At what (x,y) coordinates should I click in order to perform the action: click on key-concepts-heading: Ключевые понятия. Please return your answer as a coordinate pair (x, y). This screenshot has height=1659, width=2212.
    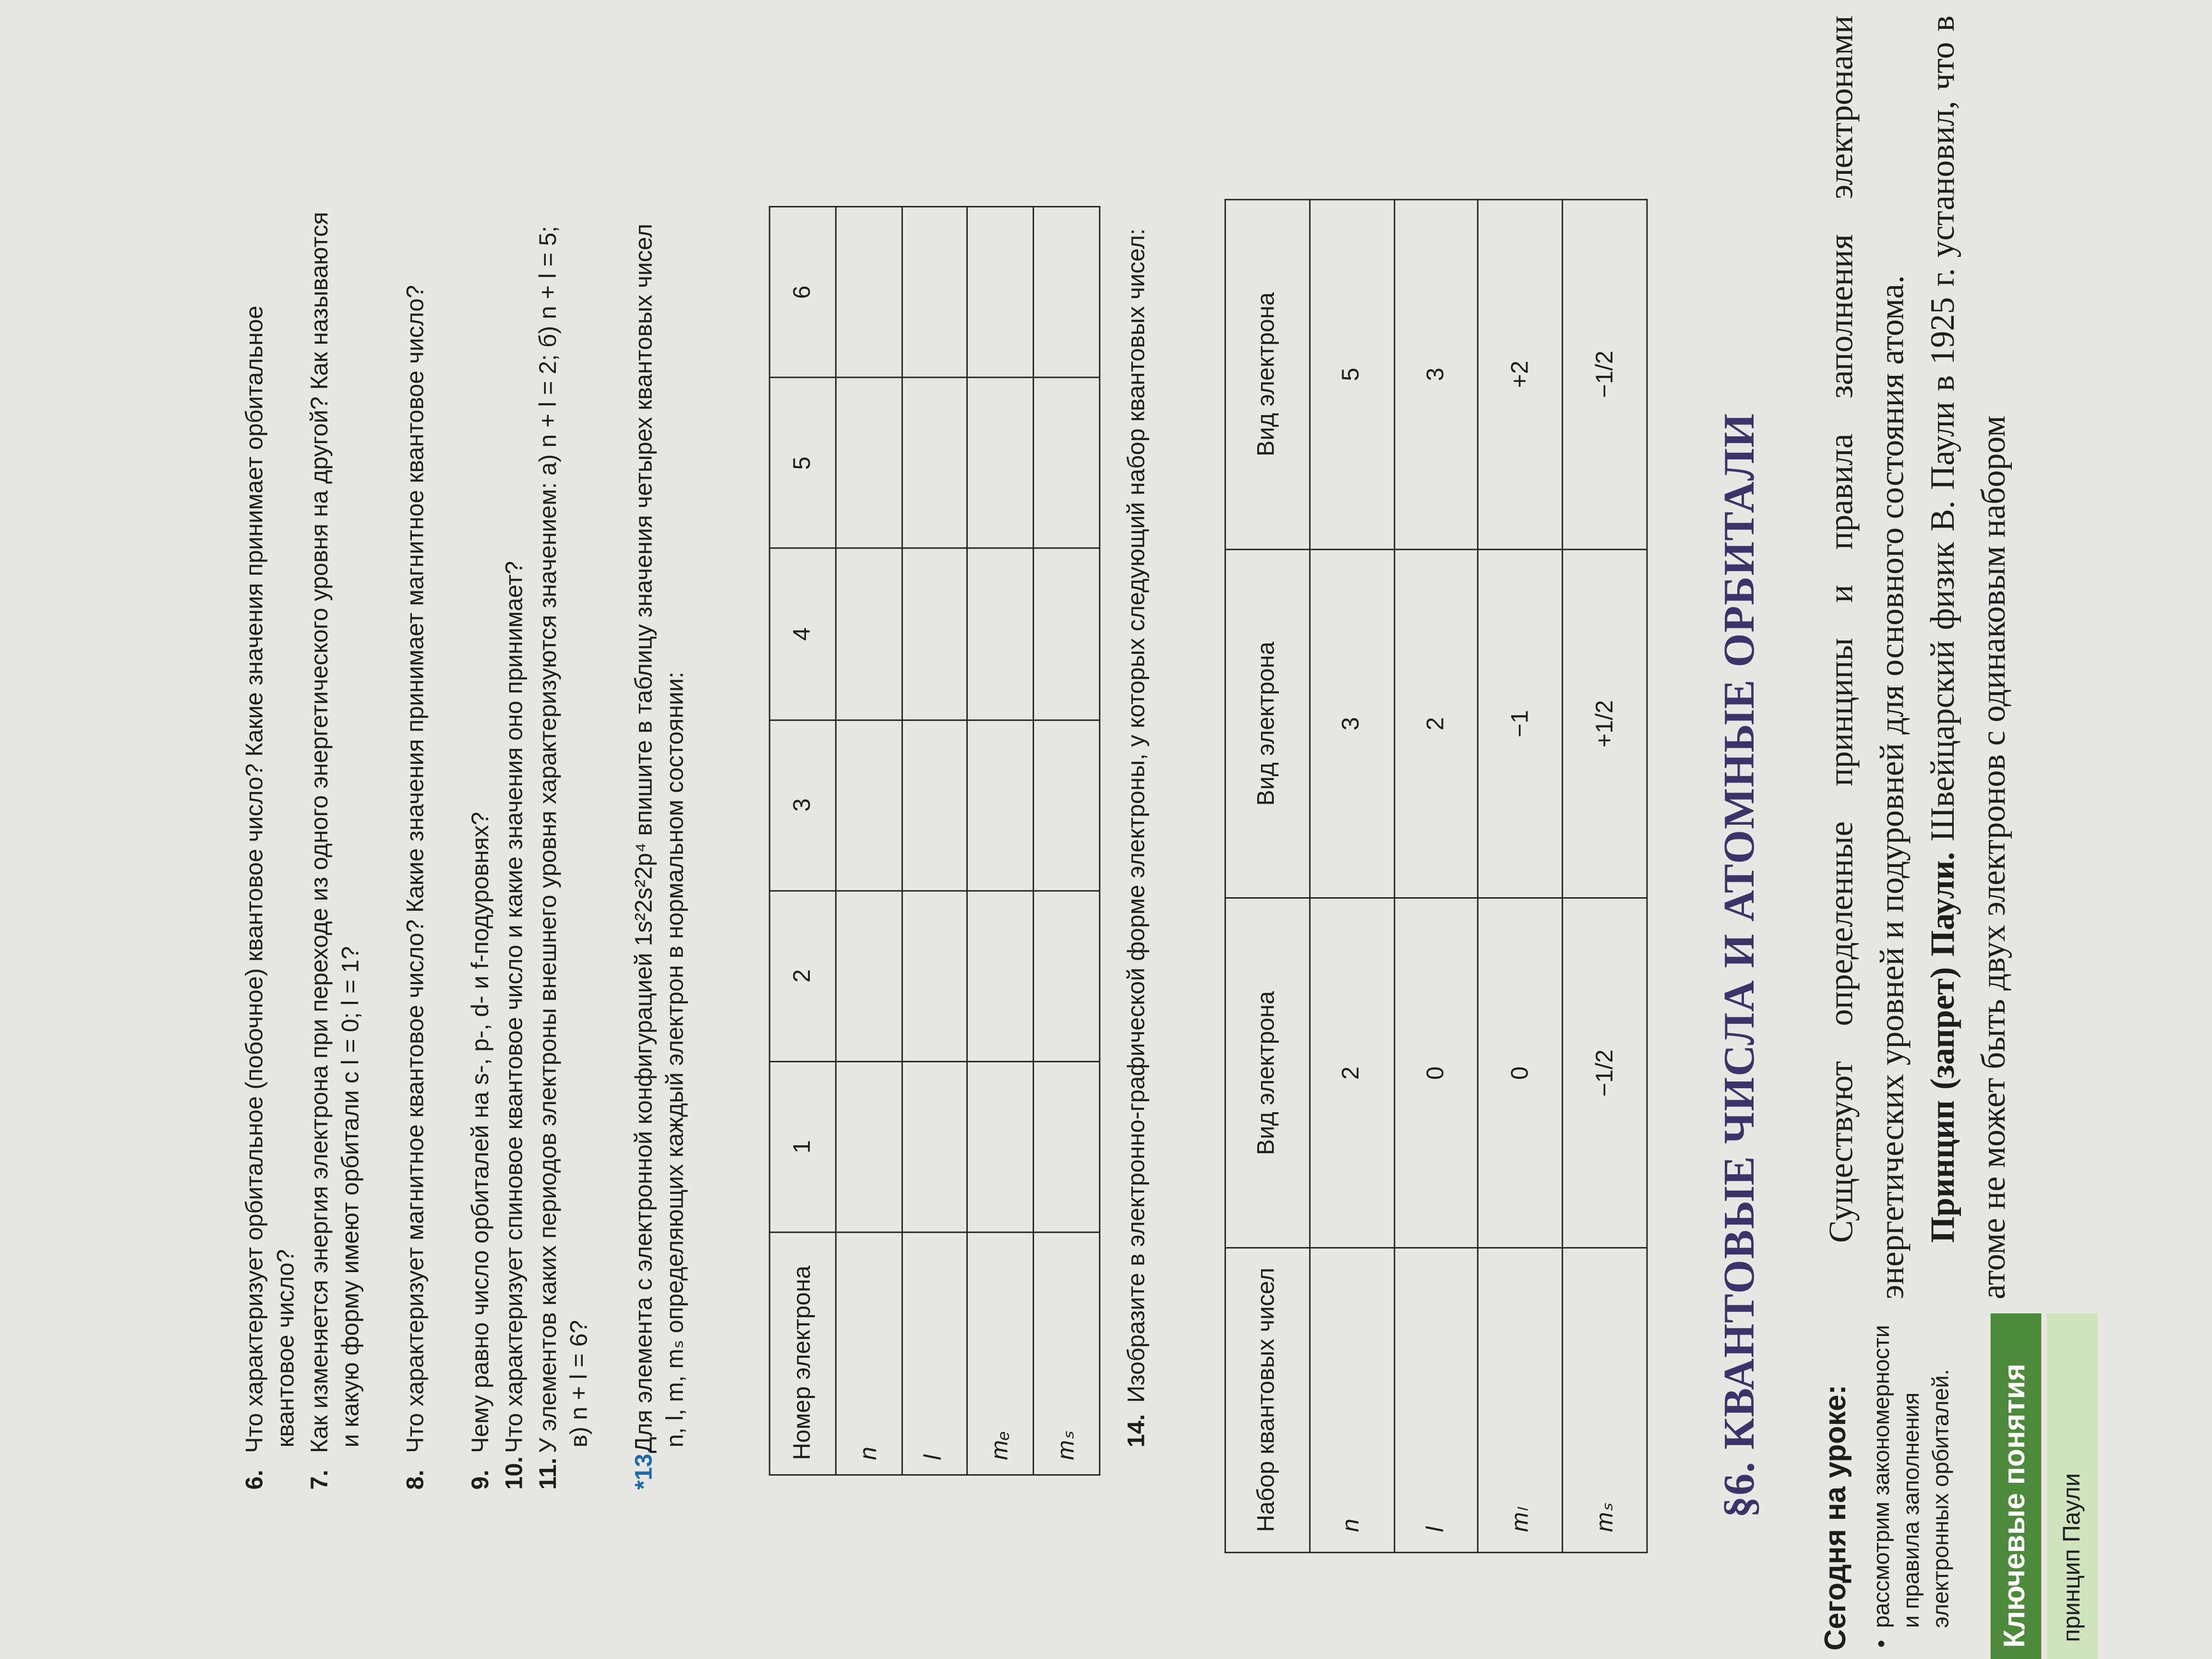
    Looking at the image, I should click on (2016, 1486).